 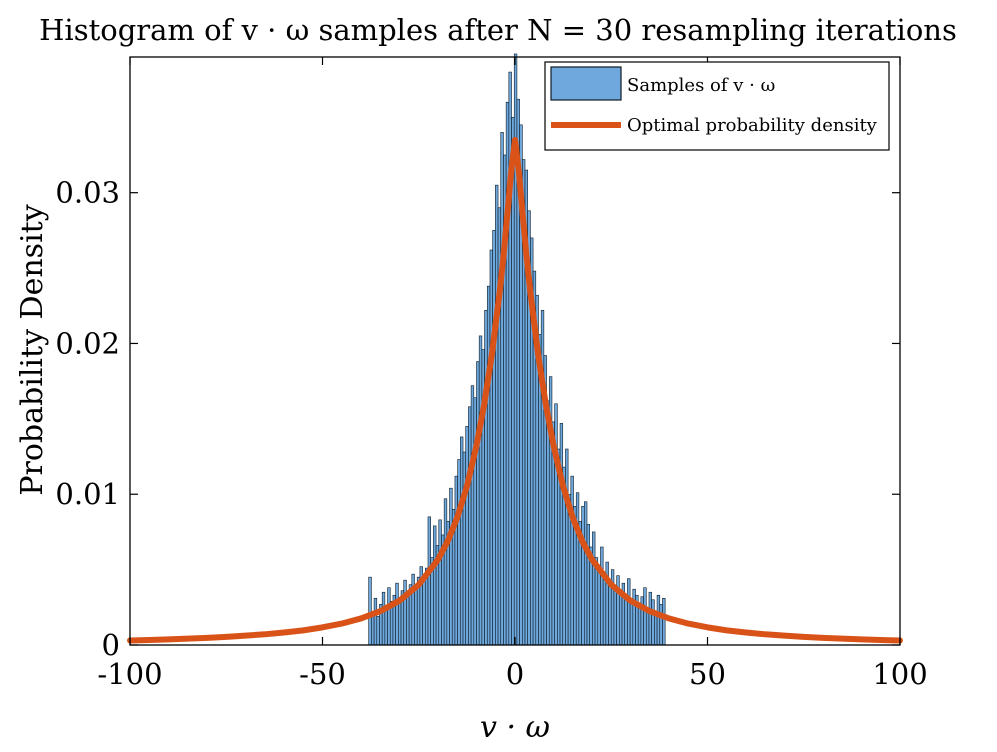 I want to click on legend-label-curve: Optimal probability density, so click(x=752, y=125).